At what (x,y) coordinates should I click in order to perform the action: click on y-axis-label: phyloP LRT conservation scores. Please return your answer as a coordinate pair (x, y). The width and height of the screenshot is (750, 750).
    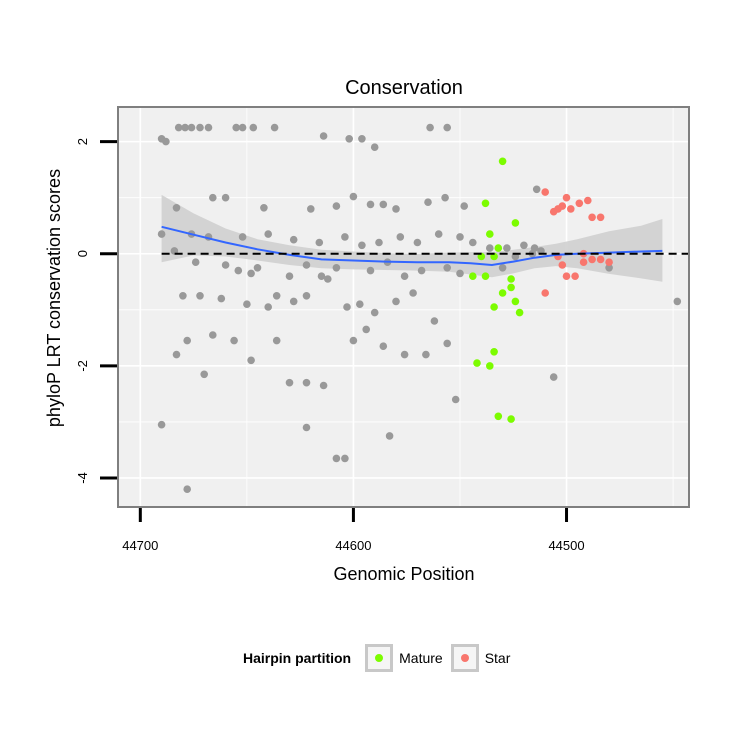
    Looking at the image, I should click on (54, 298).